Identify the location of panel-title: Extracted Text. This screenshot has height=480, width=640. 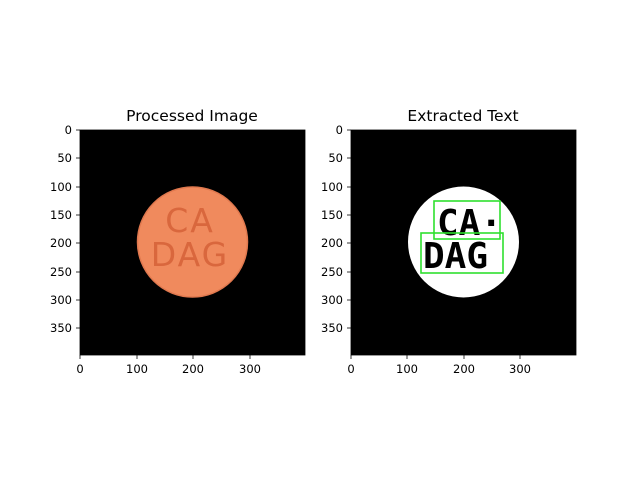
(462, 116).